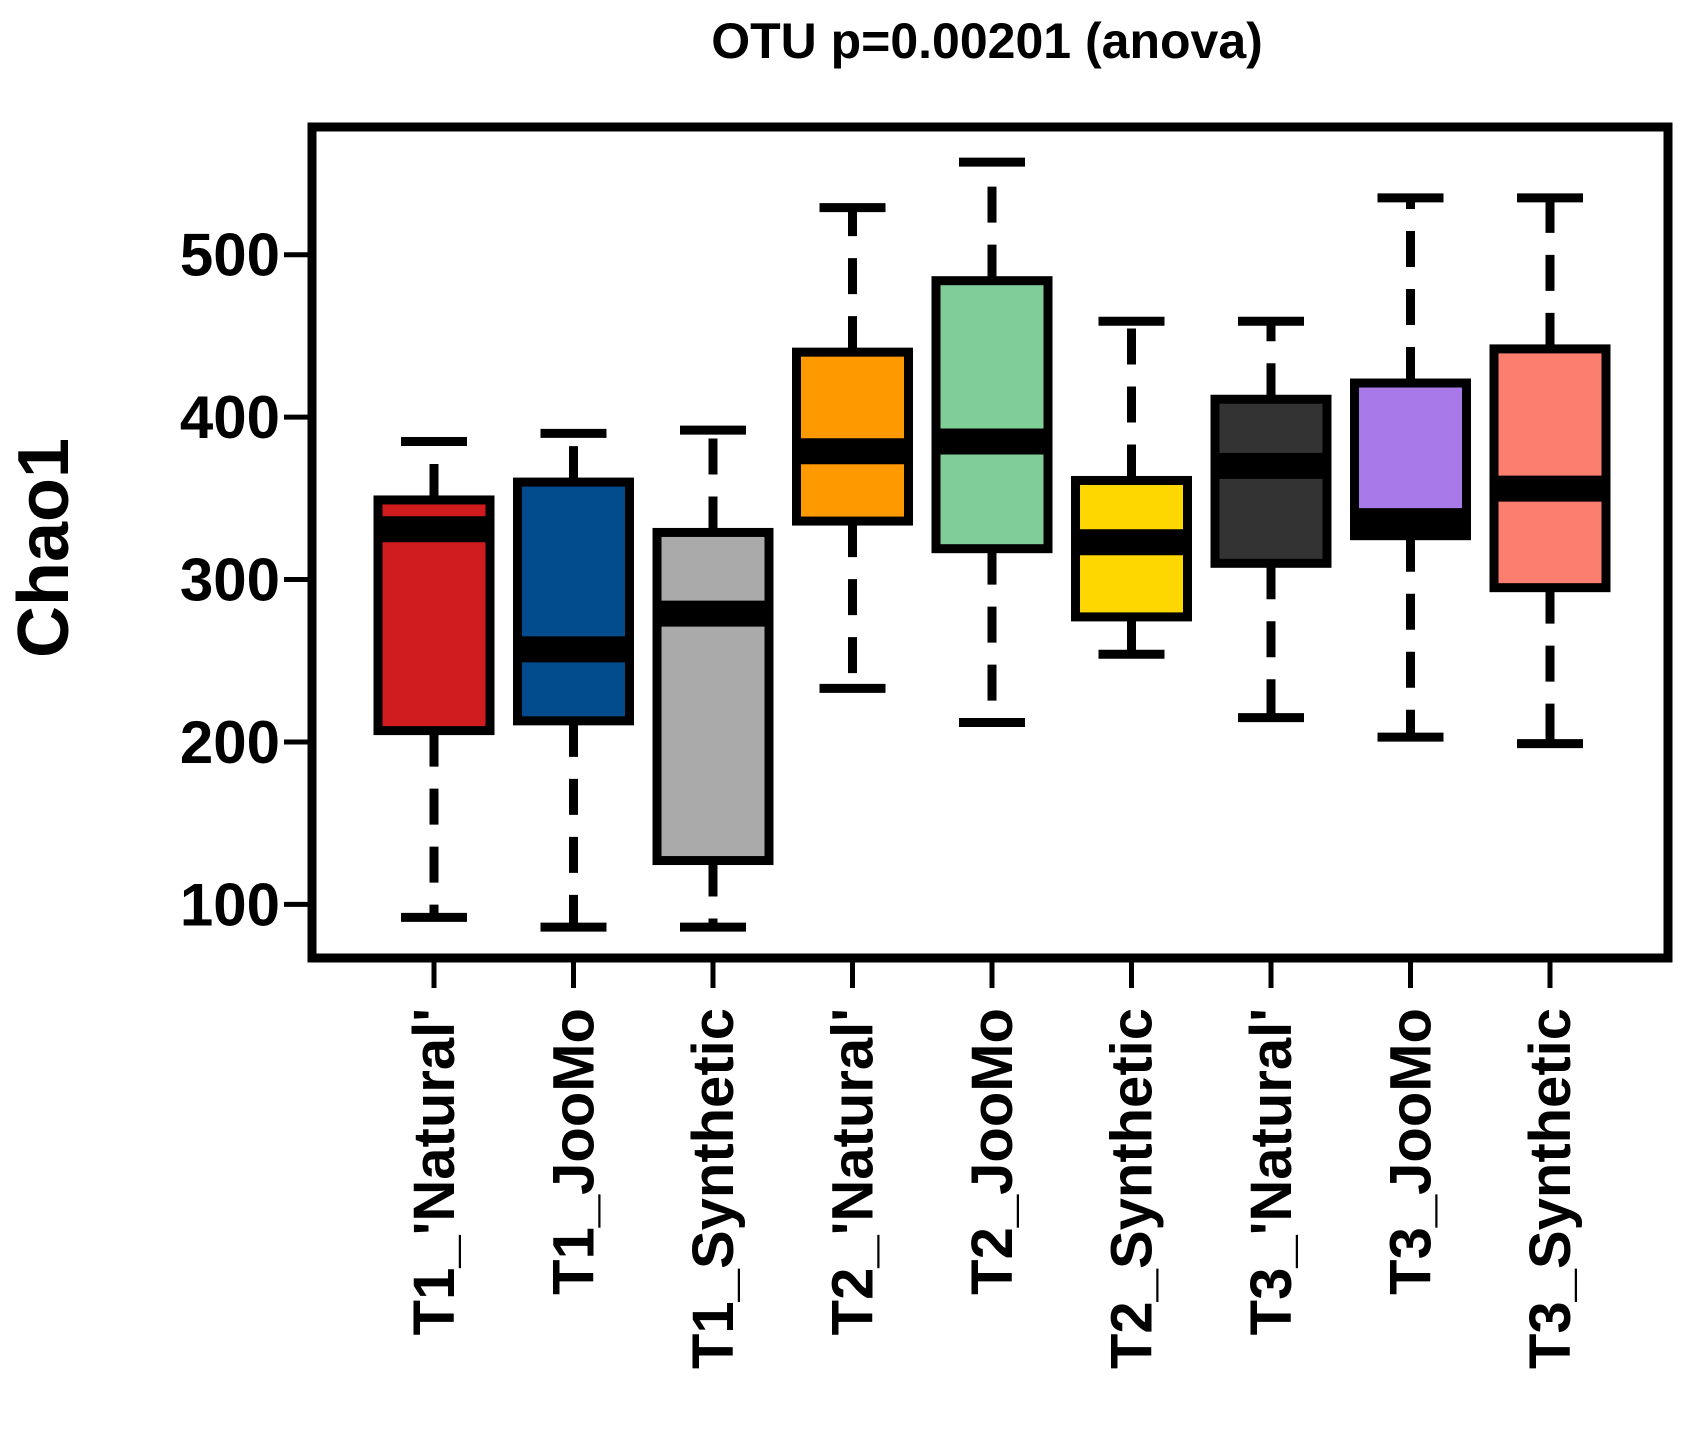 This screenshot has height=1430, width=1686. I want to click on x-tick-label: T3_Synthetic, so click(1550, 1188).